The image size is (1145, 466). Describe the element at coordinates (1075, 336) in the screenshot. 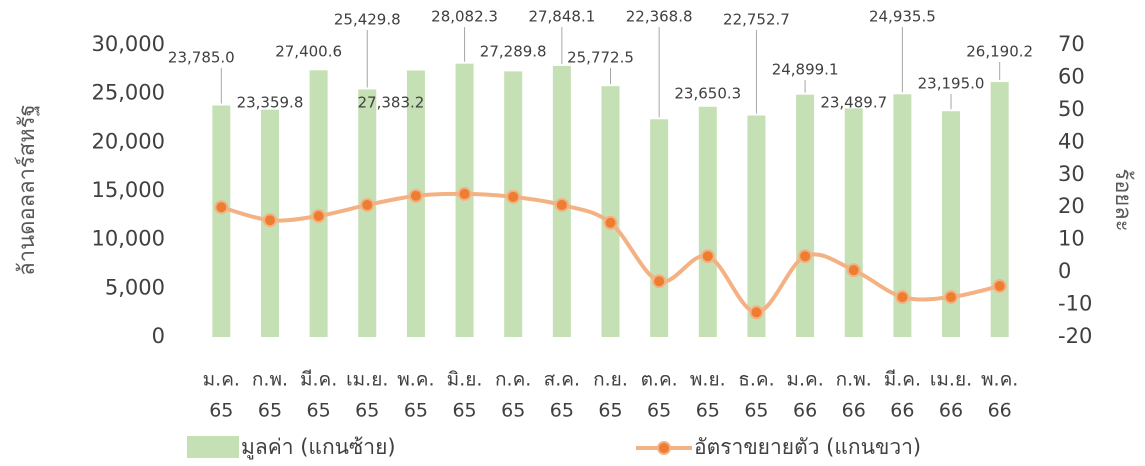

I see `y2-tick-label: -20` at that location.